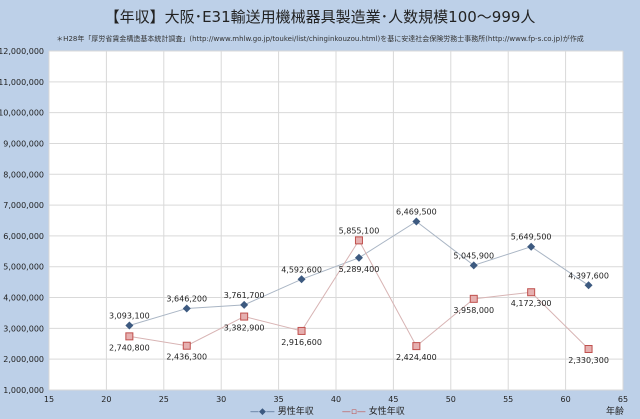 The height and width of the screenshot is (419, 640). What do you see at coordinates (23, 174) in the screenshot?
I see `y-tick-label: 8,000,000` at bounding box center [23, 174].